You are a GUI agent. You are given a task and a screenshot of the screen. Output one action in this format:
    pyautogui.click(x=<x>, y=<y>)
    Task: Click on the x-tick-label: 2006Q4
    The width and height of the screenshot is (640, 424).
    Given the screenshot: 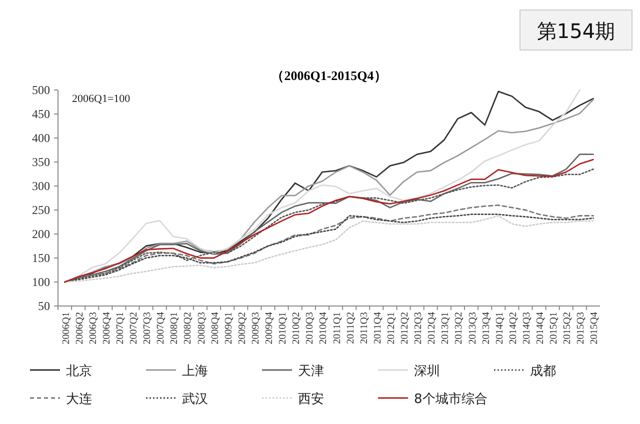 What is the action you would take?
    pyautogui.click(x=106, y=328)
    